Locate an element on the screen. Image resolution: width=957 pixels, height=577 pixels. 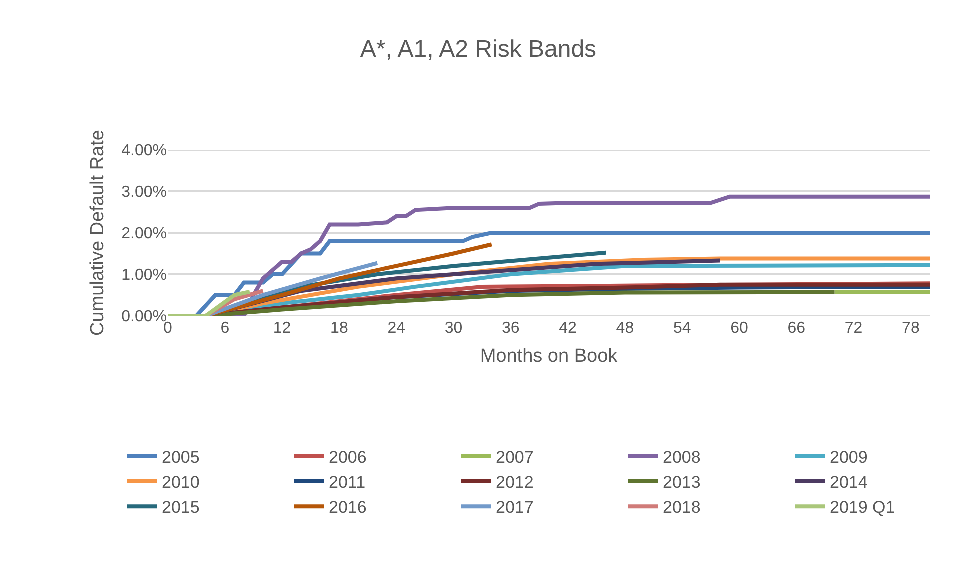
x-tick-label: 12 is located at coordinates (282, 328).